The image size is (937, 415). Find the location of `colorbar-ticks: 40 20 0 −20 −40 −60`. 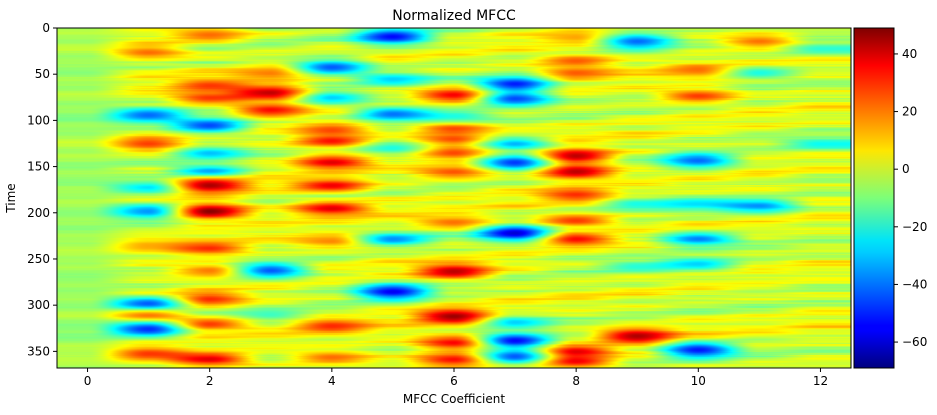

colorbar-ticks: 40 20 0 −20 −40 −60 is located at coordinates (910, 198).